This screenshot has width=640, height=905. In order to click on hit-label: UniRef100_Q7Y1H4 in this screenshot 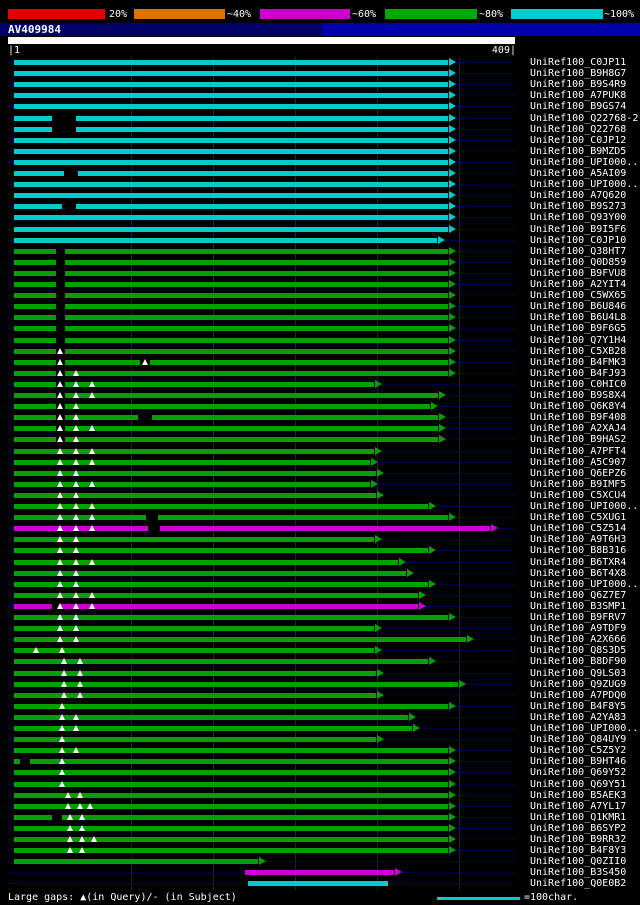, I will do `click(578, 340)`.